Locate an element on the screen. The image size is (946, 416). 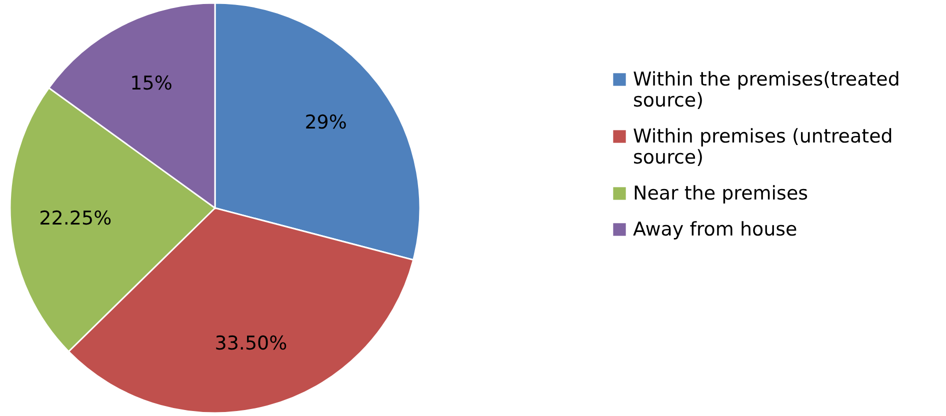
data-label: 22.25% is located at coordinates (75, 218).